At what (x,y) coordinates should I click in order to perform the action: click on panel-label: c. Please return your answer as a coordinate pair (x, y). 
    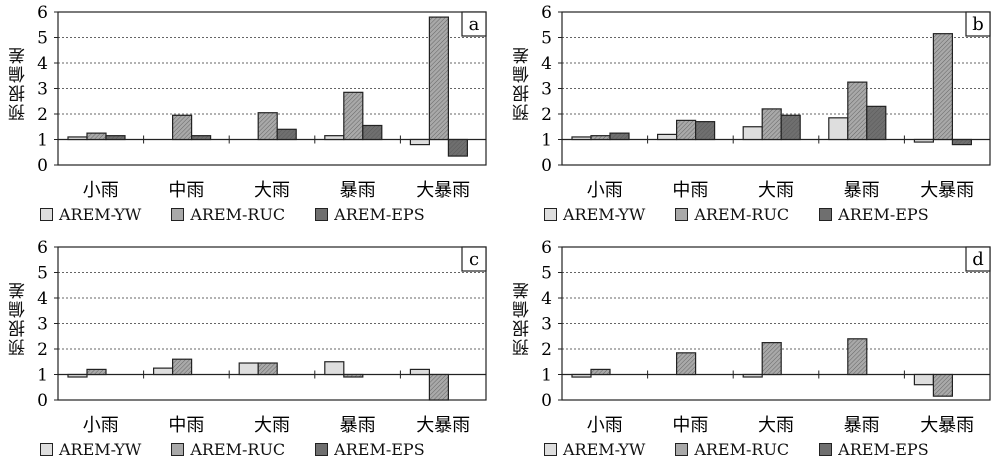
    Looking at the image, I should click on (474, 259).